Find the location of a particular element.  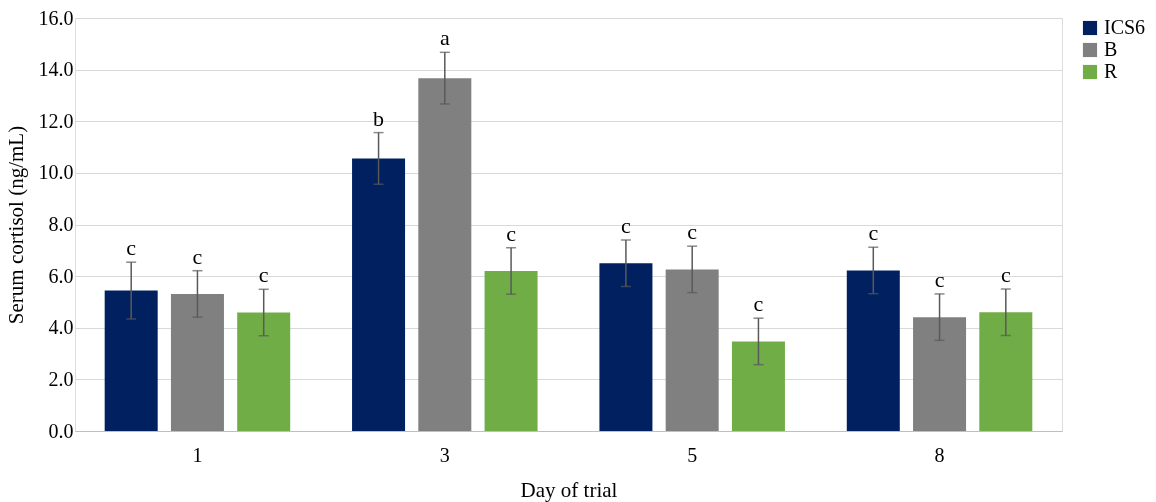

x-tick-label: 1 is located at coordinates (197, 454).